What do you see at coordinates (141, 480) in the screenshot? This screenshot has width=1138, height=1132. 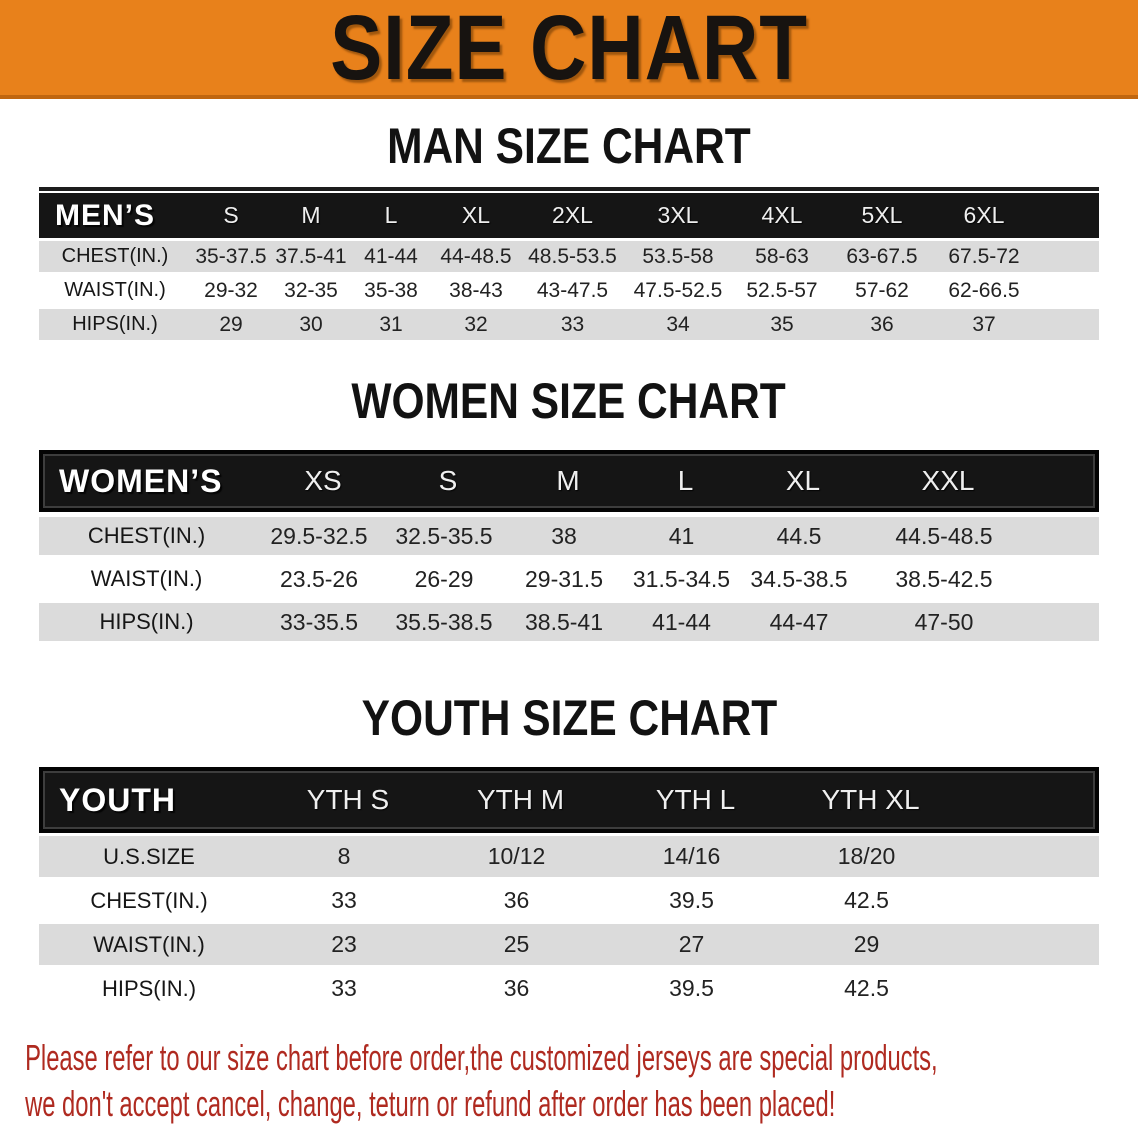 I see `women-table-label: WOMEN’S` at bounding box center [141, 480].